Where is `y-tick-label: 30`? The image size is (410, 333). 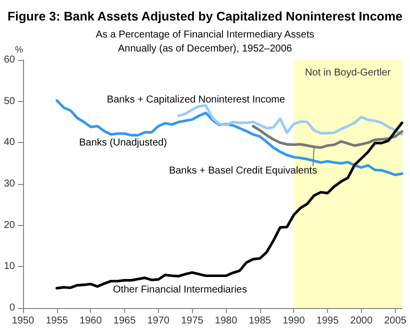 y-tick-label: 30 is located at coordinates (10, 184).